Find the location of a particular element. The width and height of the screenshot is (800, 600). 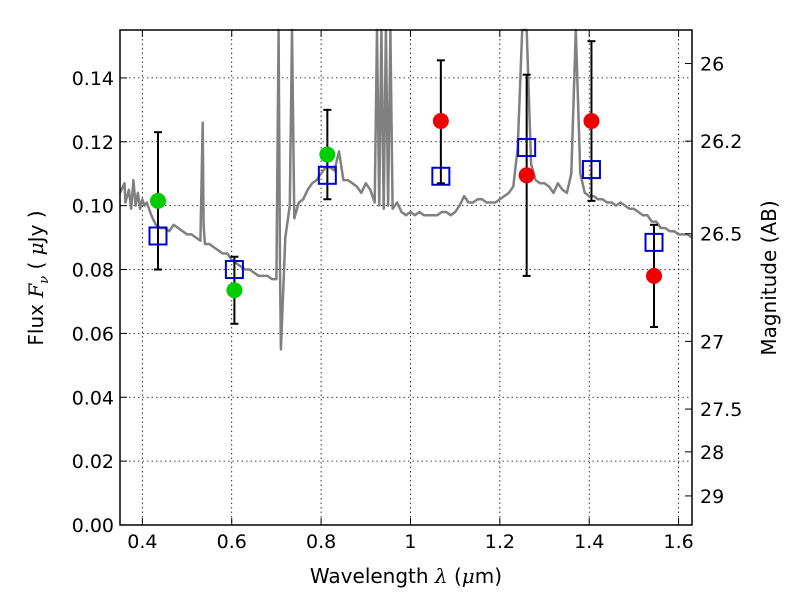

x-tick-label: 0.4 is located at coordinates (142, 542).